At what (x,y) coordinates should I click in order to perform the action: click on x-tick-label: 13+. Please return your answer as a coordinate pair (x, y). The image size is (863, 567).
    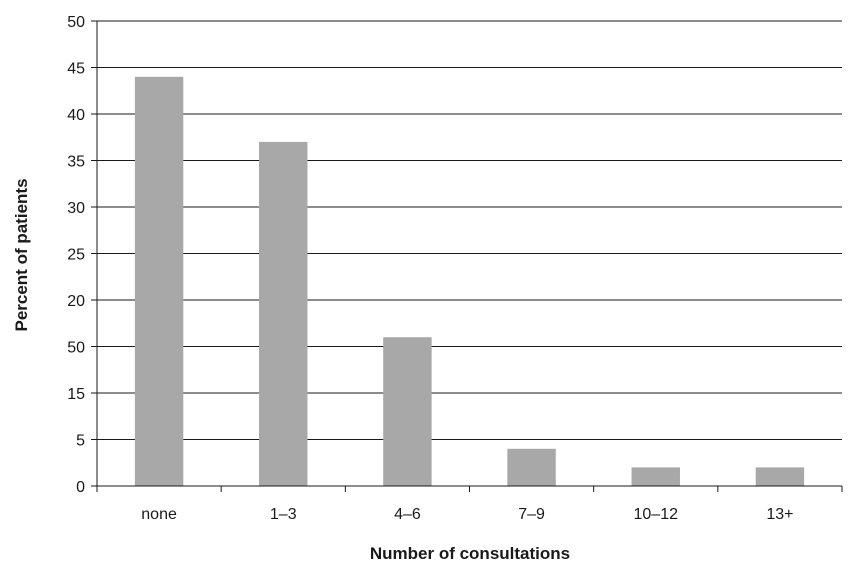
    Looking at the image, I should click on (779, 514).